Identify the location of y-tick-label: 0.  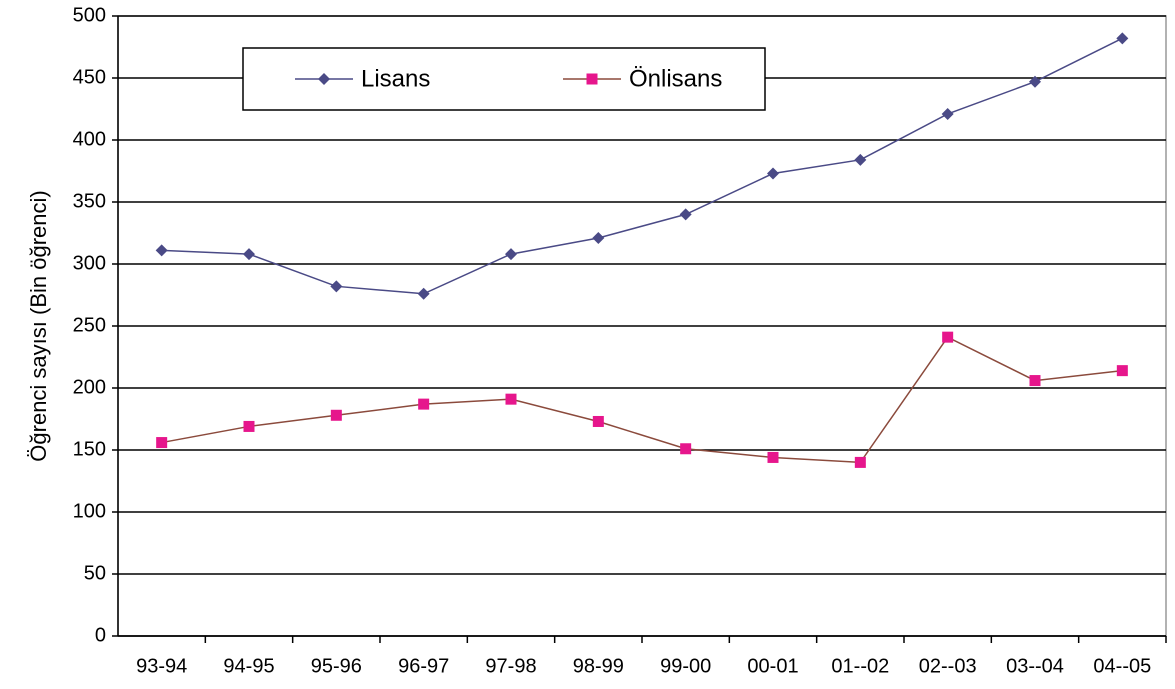
(100, 635).